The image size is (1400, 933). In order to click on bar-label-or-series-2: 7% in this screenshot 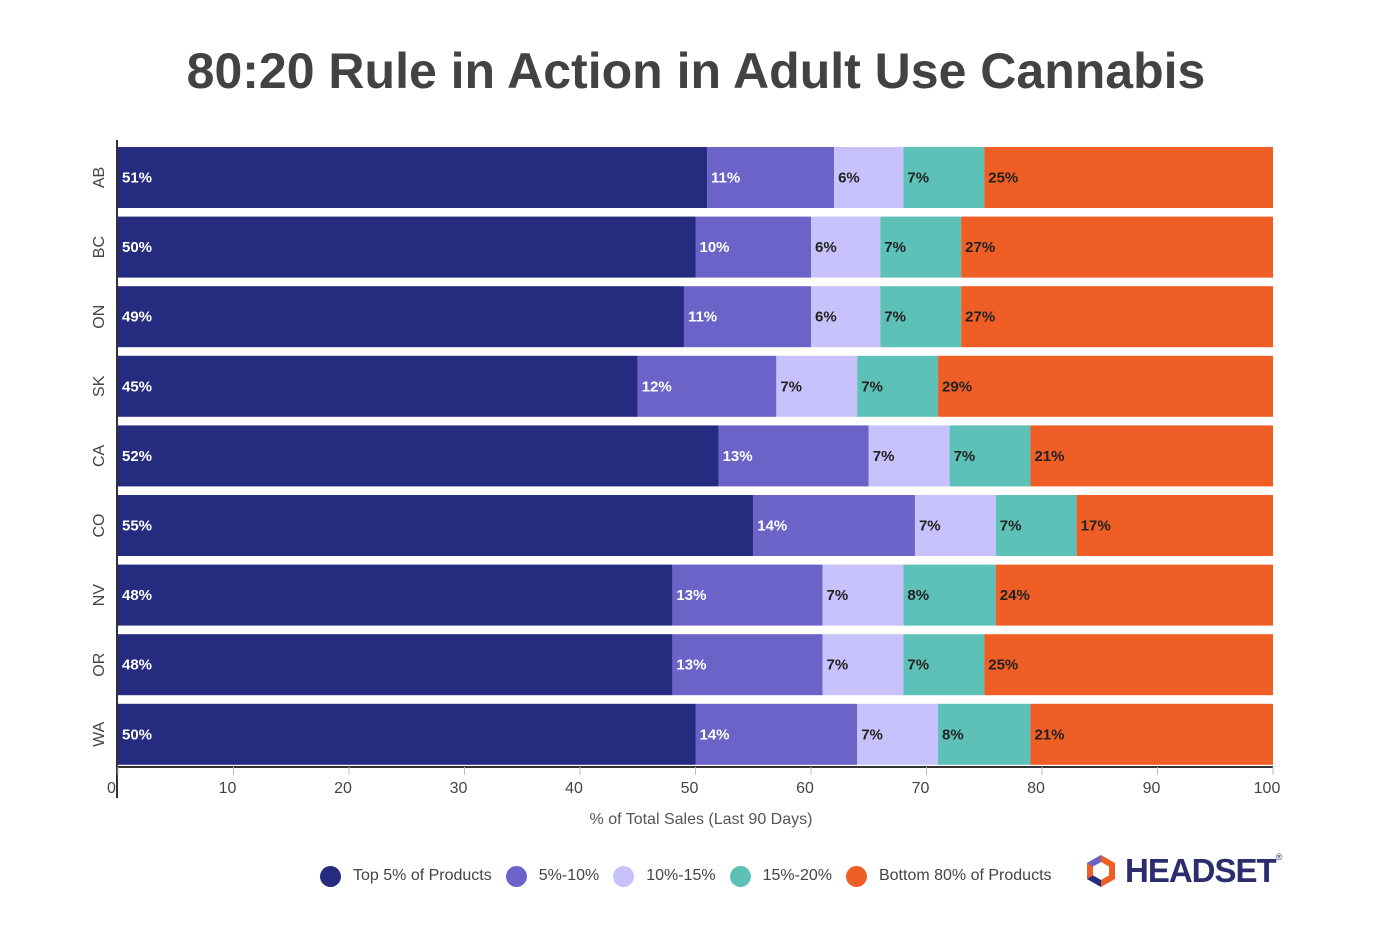, I will do `click(838, 665)`.